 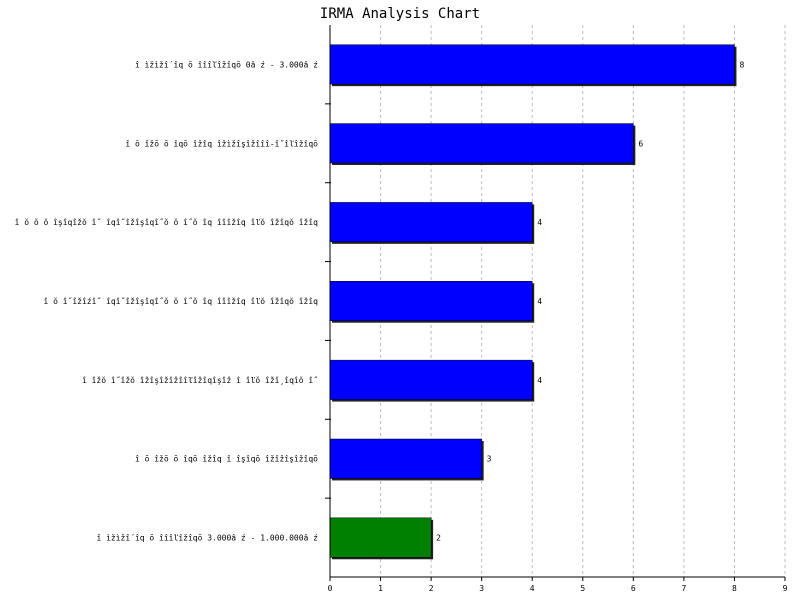 What do you see at coordinates (400, 14) in the screenshot?
I see `chart-title: IRMA Analysis Chart` at bounding box center [400, 14].